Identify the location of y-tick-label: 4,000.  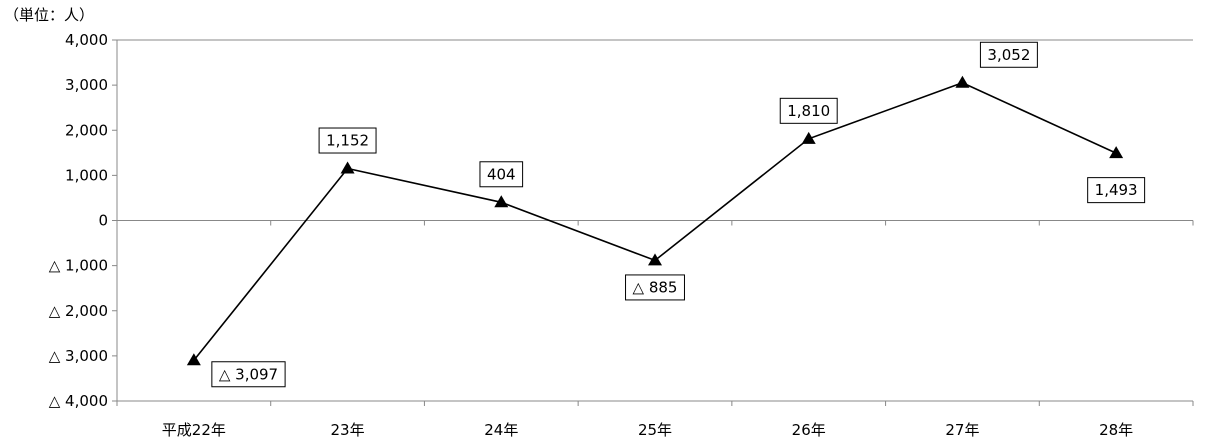
(86, 40).